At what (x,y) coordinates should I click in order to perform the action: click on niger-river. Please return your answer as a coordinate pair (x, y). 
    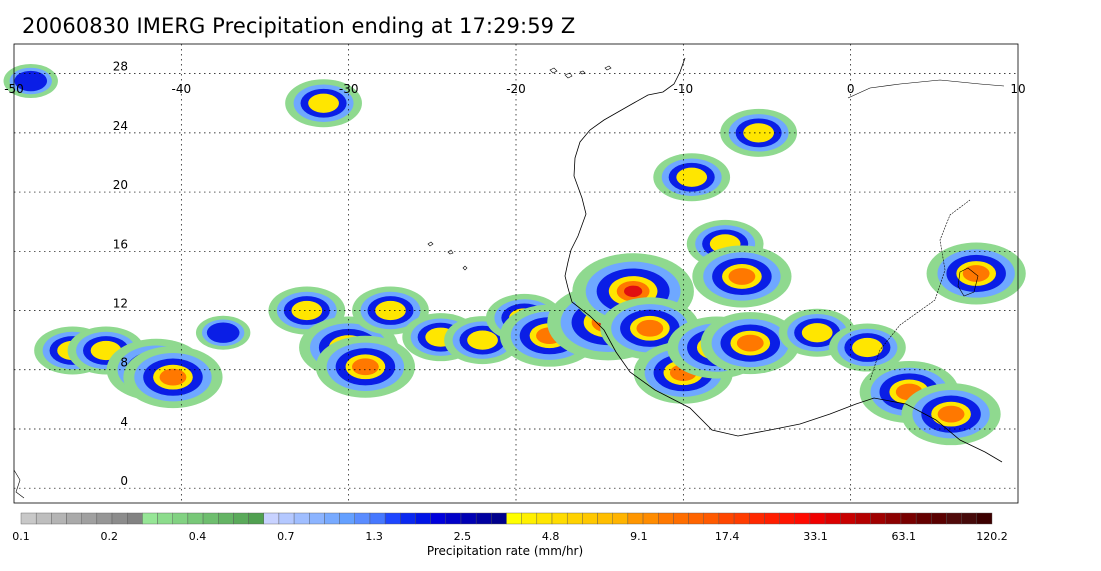
    Looking at the image, I should click on (920, 290).